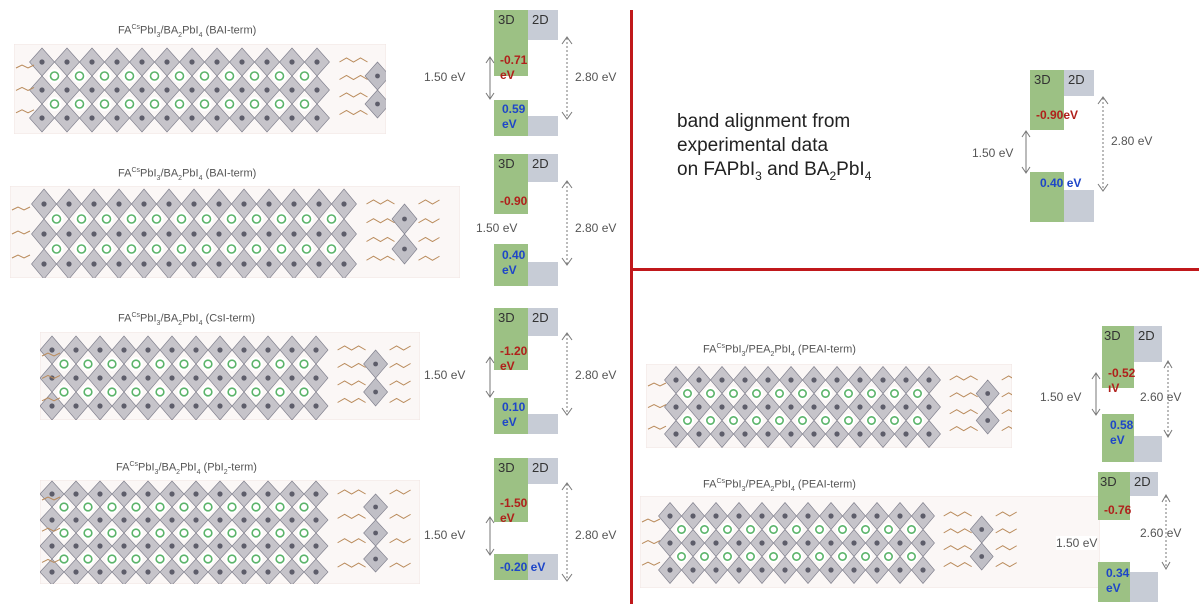  I want to click on cb-offset: 0.59 eV, so click(514, 116).